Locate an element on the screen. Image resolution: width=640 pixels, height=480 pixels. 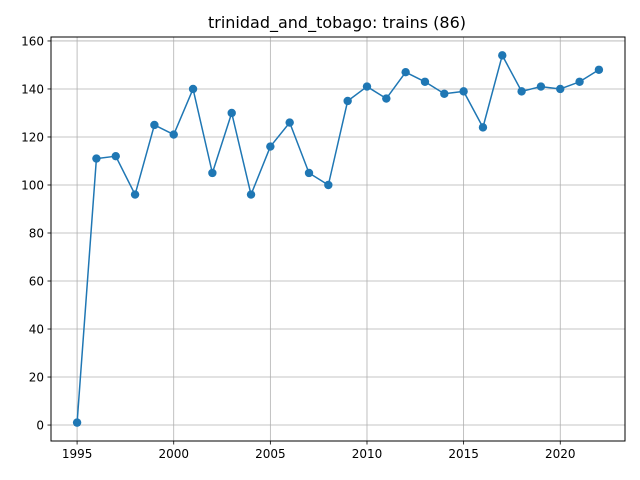
x-tick-label: 2015 is located at coordinates (463, 454).